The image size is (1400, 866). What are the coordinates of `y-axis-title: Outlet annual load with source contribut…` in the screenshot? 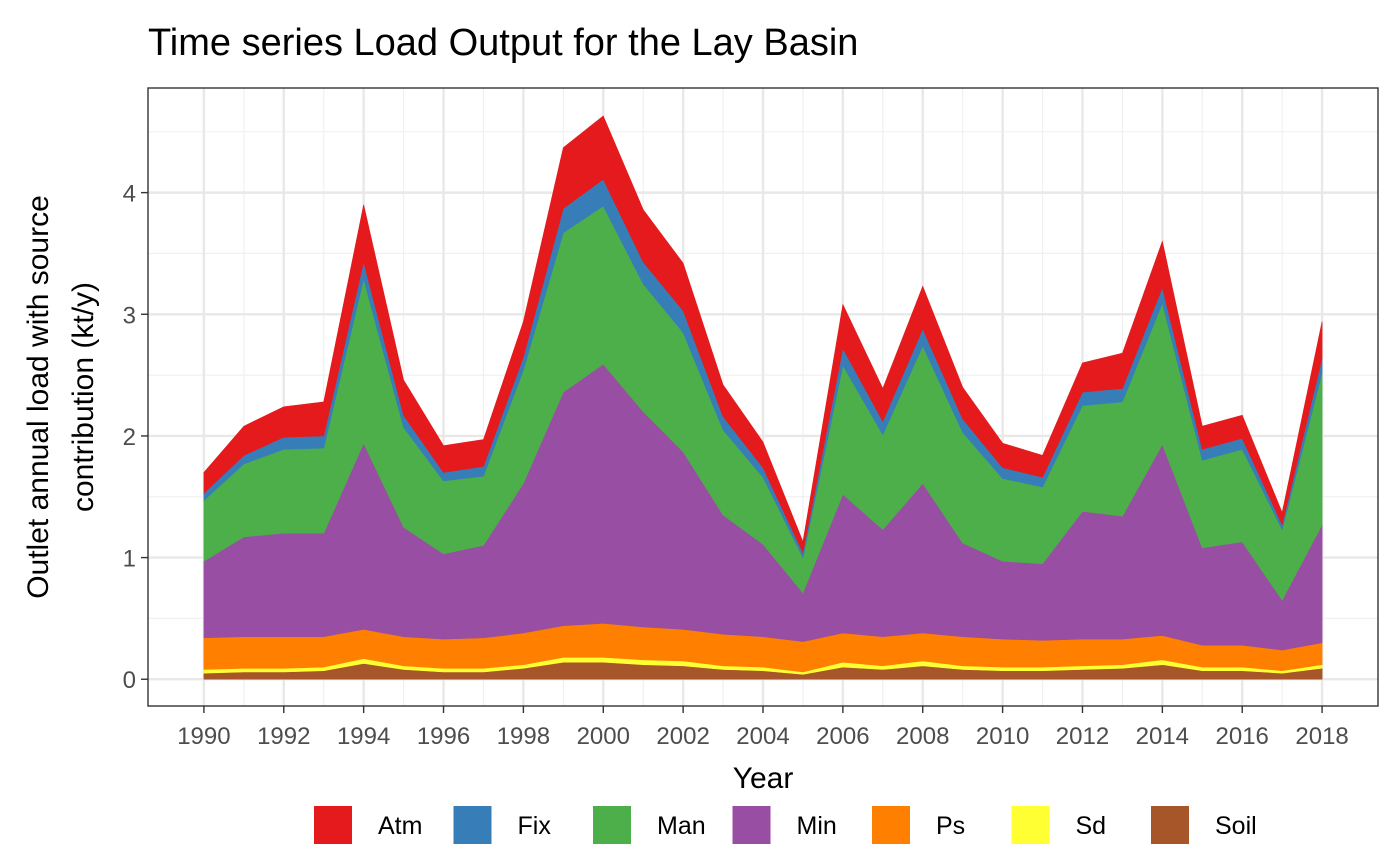 It's located at (61, 397).